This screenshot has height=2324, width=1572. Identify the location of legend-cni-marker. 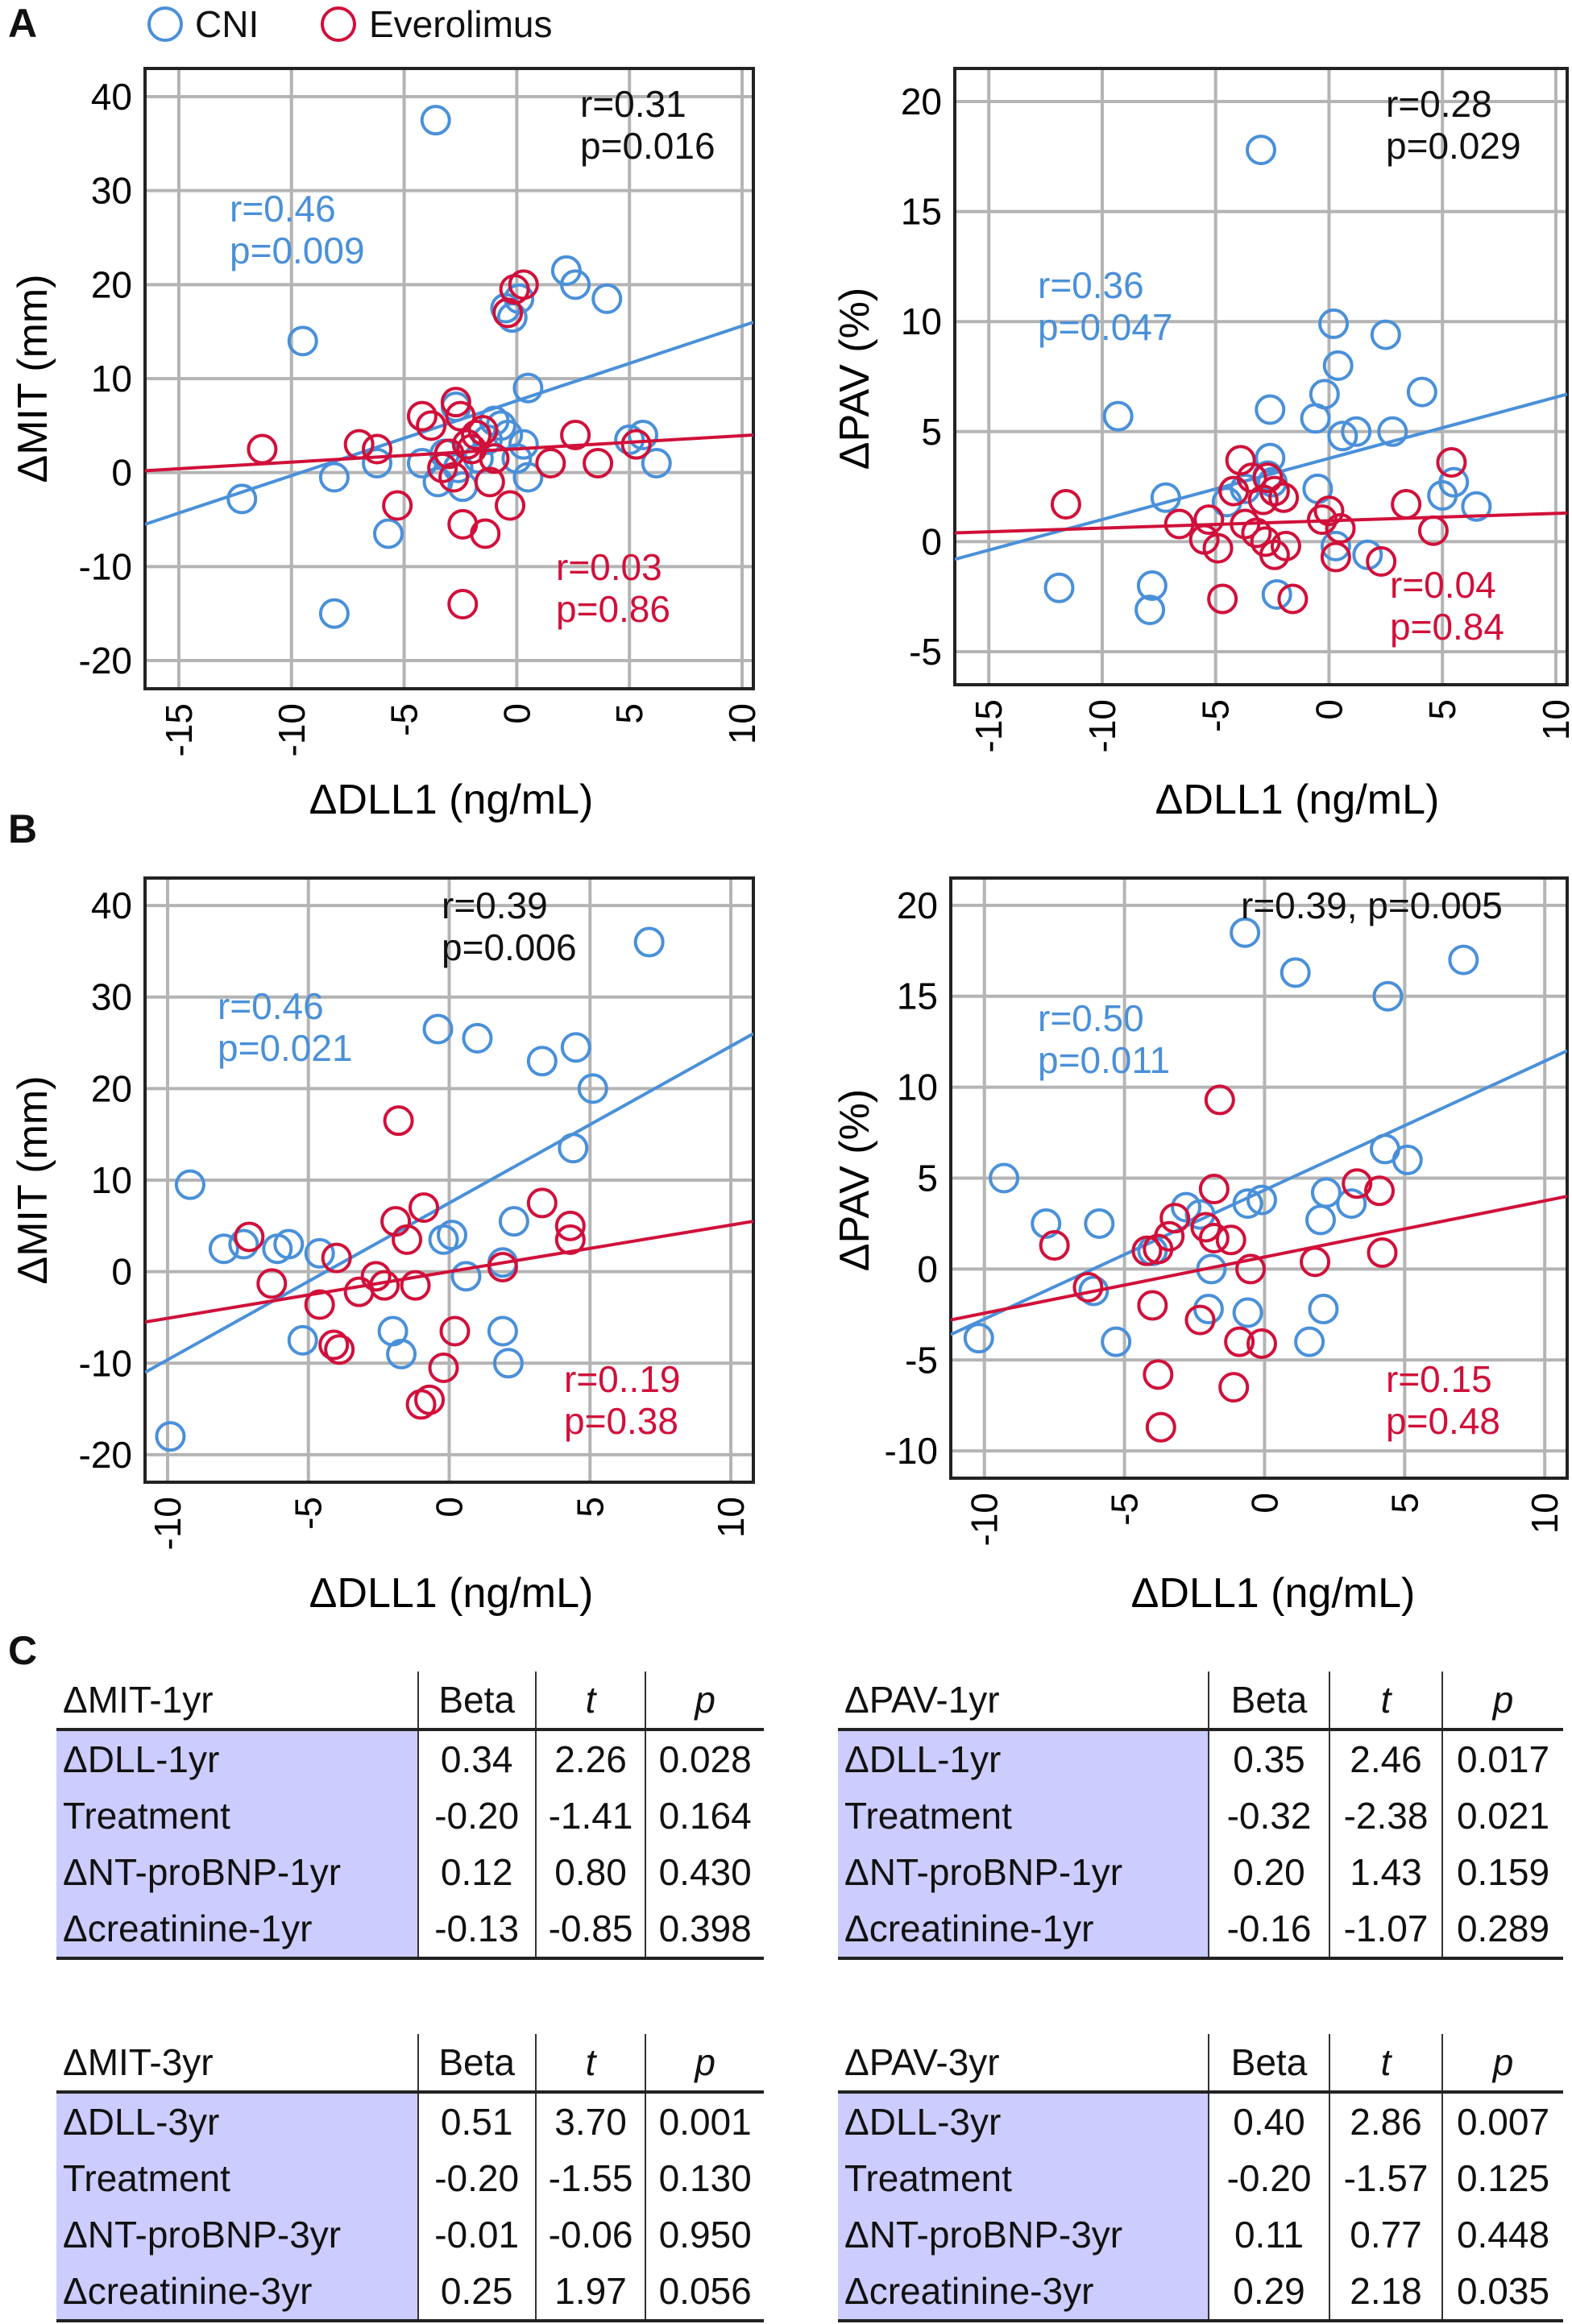
(165, 24).